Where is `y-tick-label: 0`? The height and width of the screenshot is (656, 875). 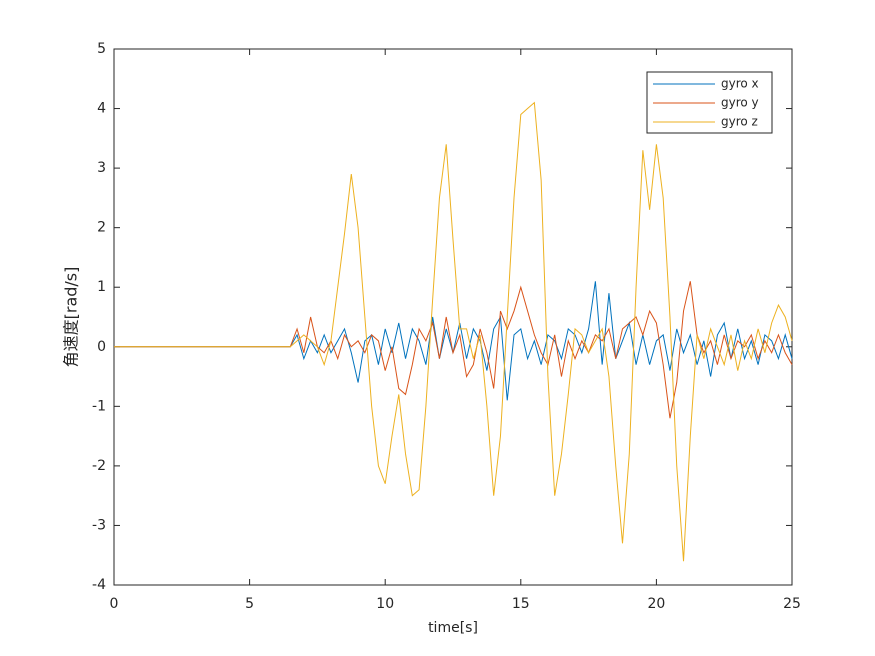 y-tick-label: 0 is located at coordinates (101, 347).